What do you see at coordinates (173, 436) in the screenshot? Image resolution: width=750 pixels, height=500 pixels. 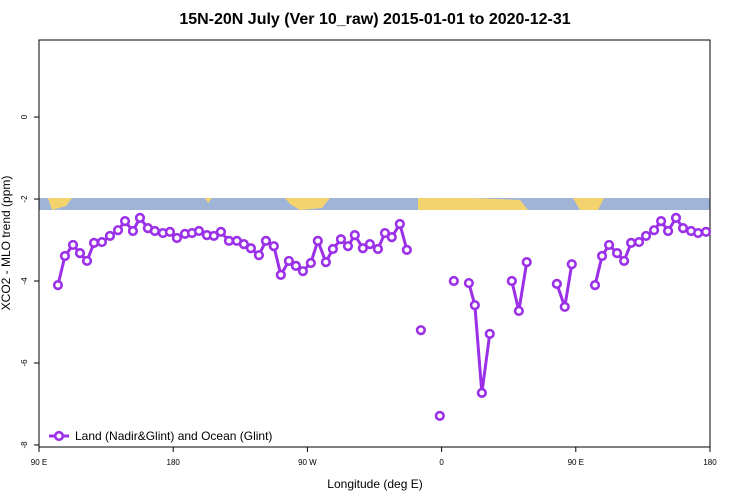 I see `legend-label: Land (Nadir&Glint) and Ocean (Glint)` at bounding box center [173, 436].